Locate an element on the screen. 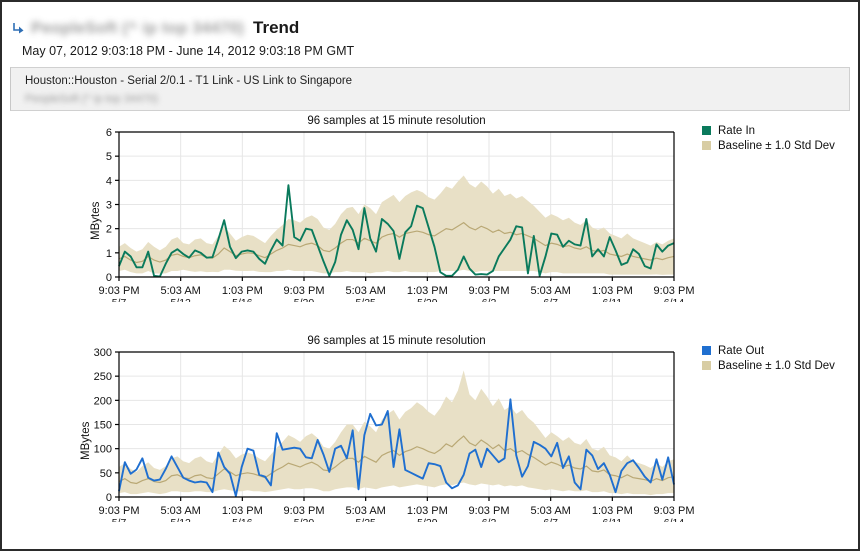 This screenshot has height=551, width=860. legend-item-baseline-in: Baseline ± 1.0 Std Dev is located at coordinates (768, 145).